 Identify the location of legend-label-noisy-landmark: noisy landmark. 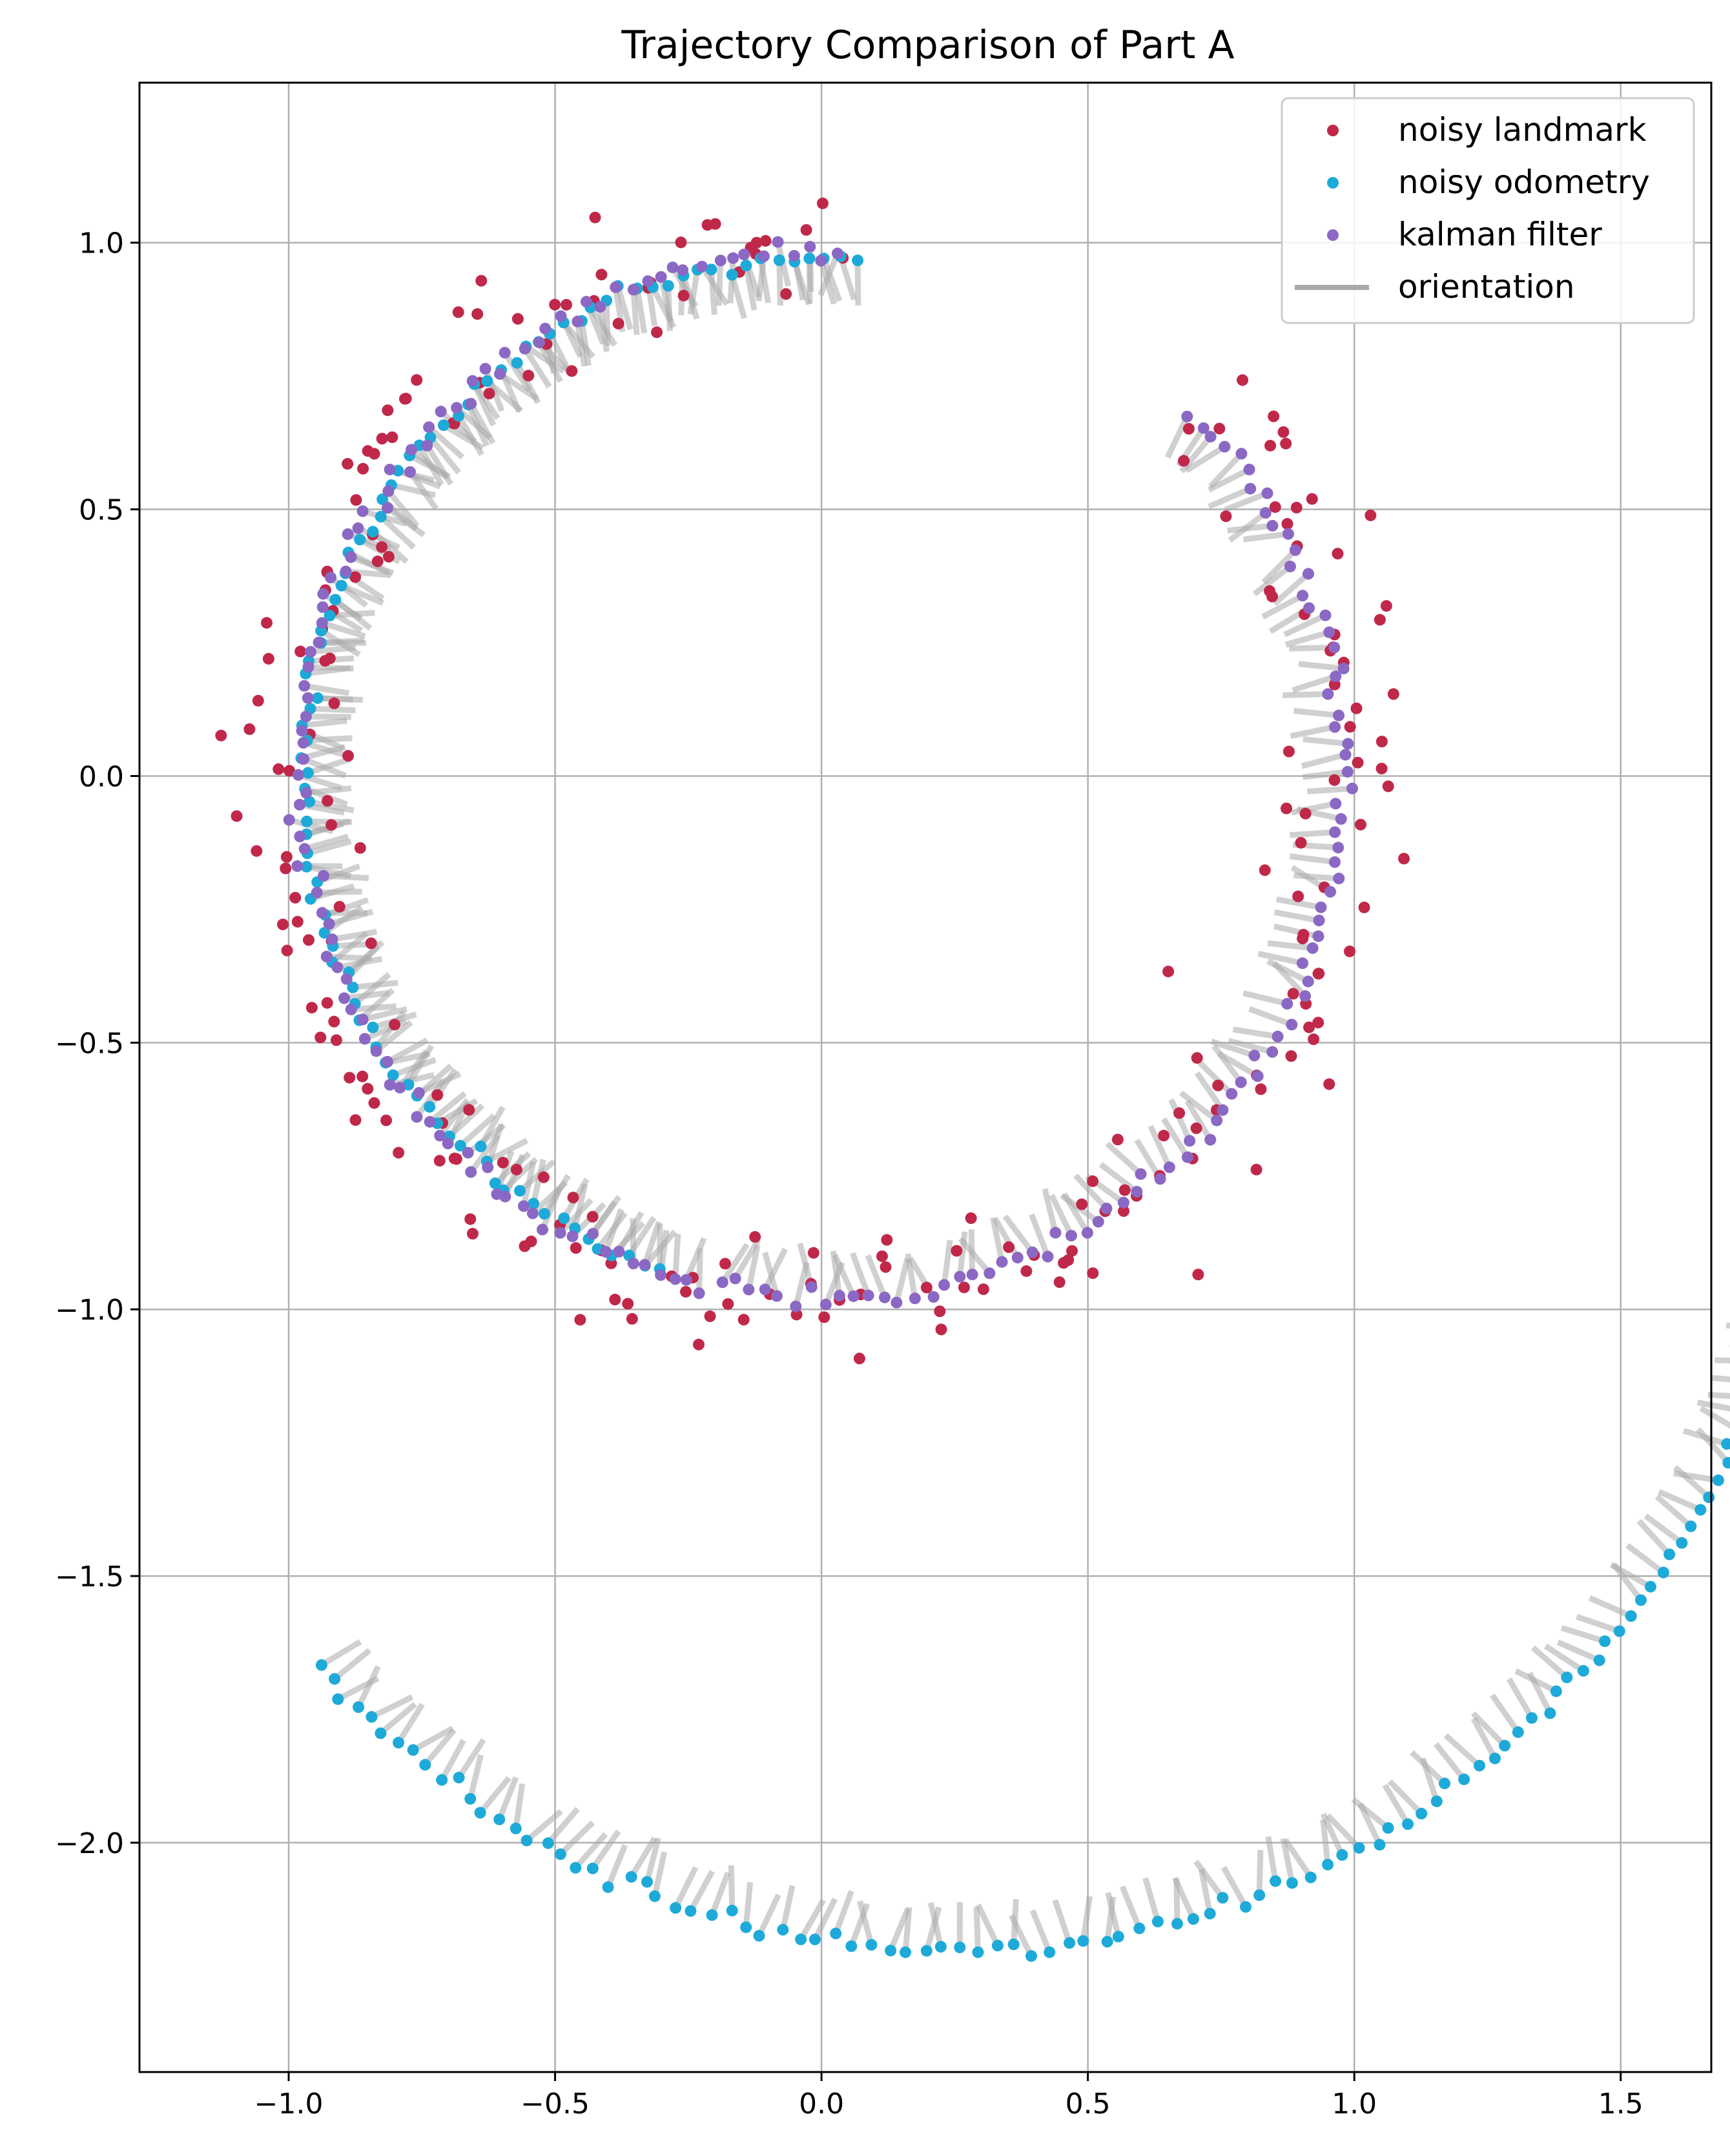
(1522, 130).